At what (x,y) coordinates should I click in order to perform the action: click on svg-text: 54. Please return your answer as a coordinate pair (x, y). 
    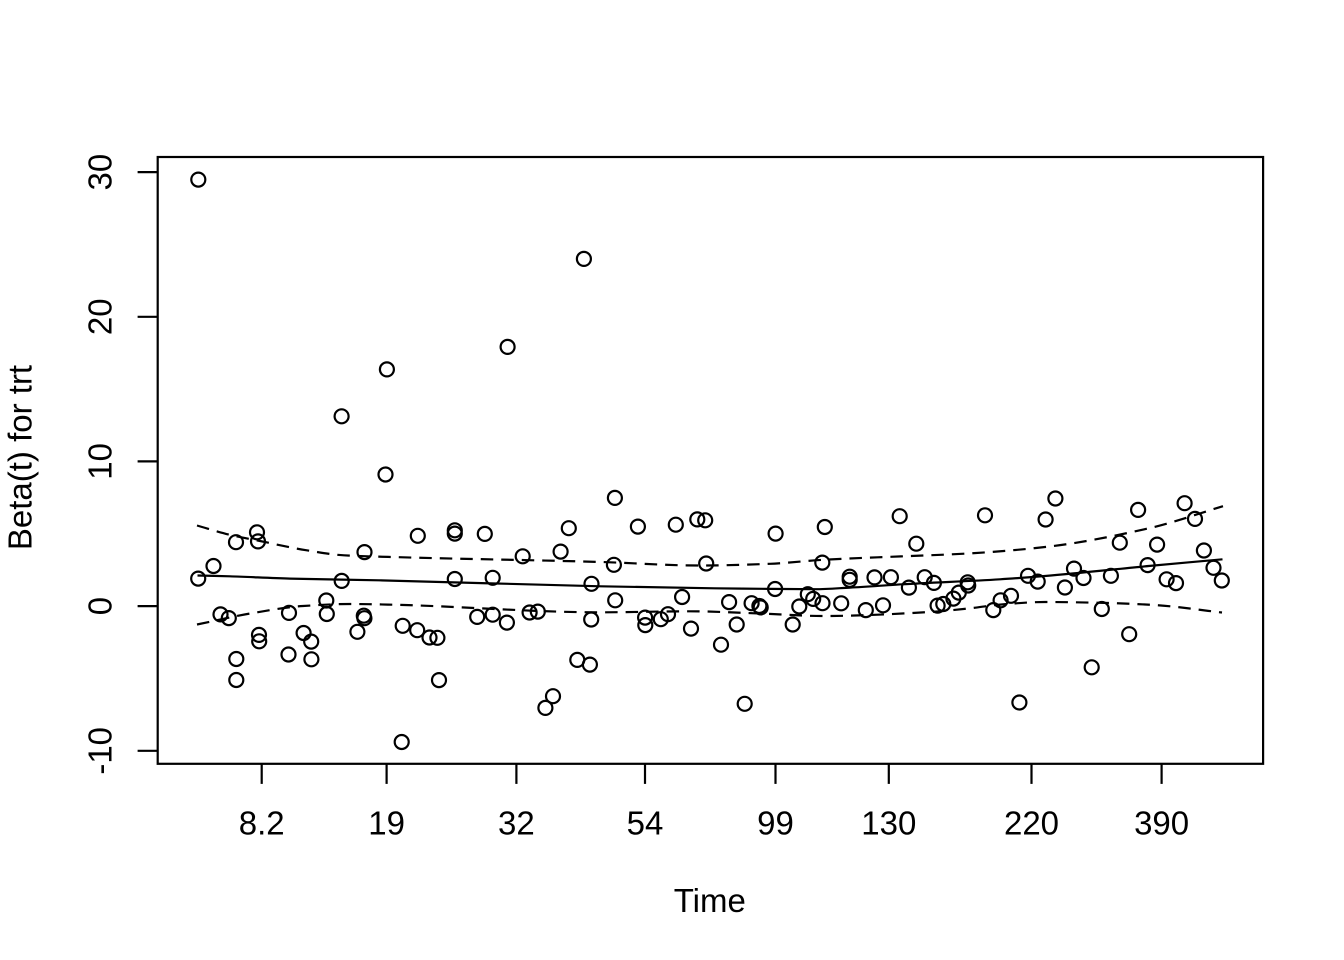
    Looking at the image, I should click on (645, 822).